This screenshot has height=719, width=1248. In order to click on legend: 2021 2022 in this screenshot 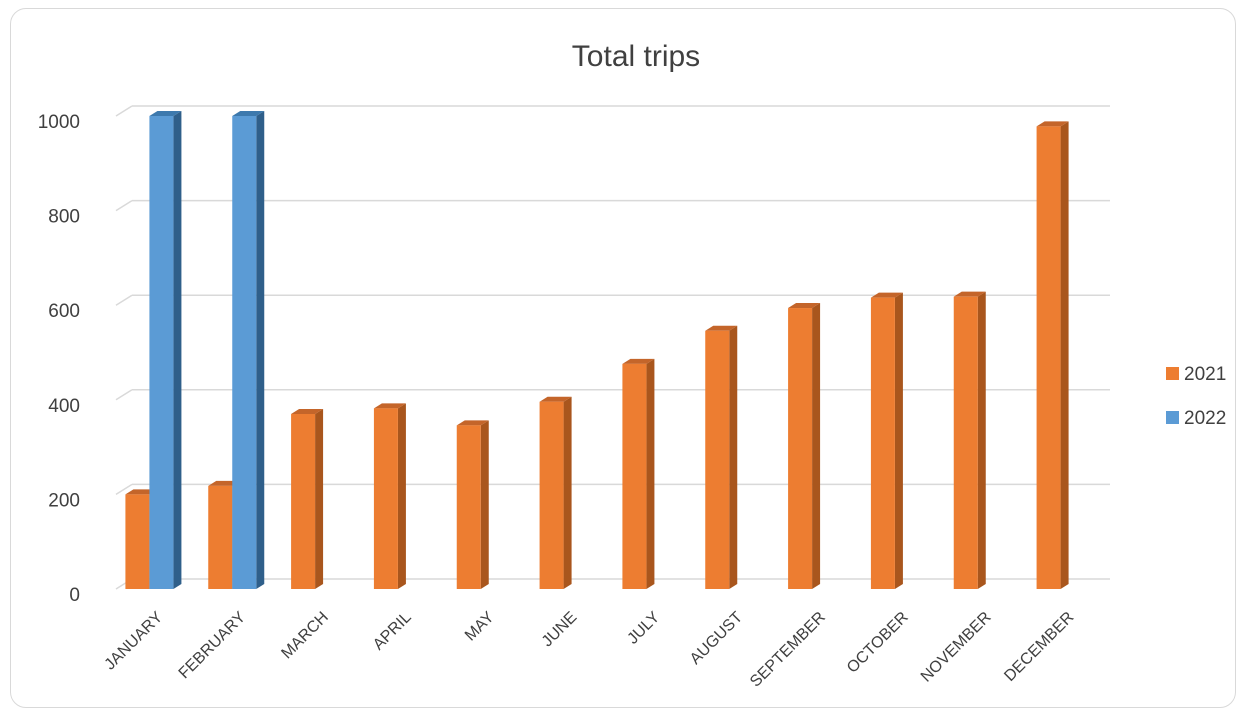, I will do `click(1196, 396)`.